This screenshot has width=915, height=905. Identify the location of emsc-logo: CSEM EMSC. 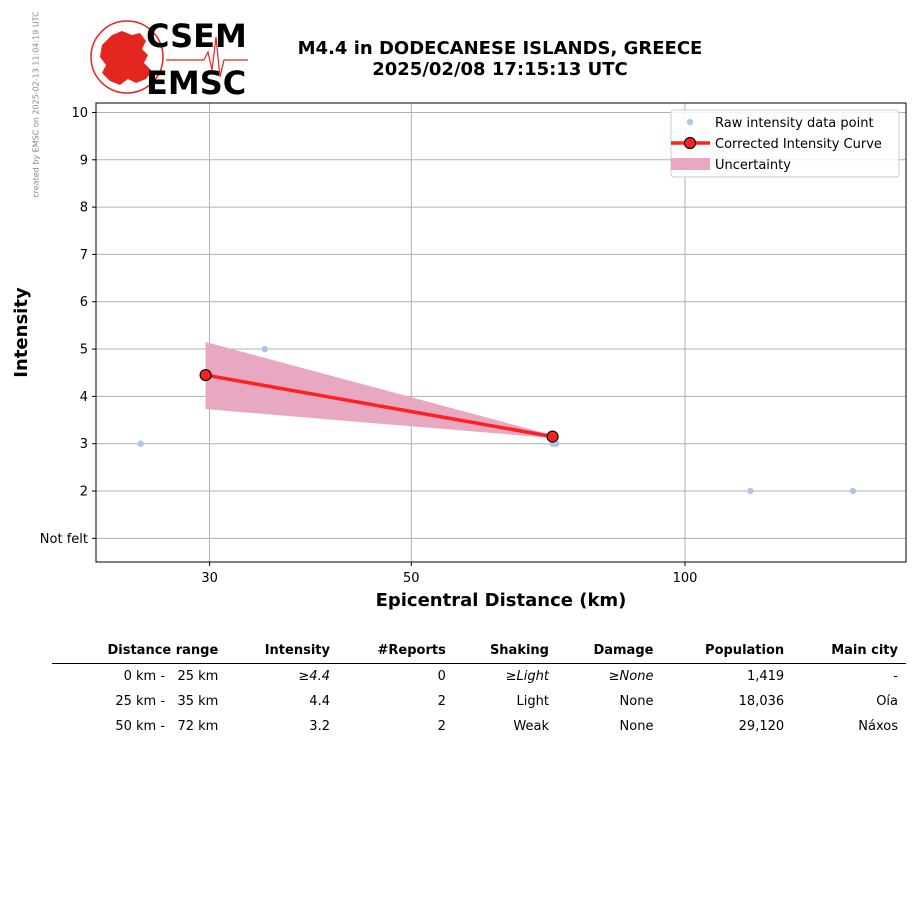
(169, 58).